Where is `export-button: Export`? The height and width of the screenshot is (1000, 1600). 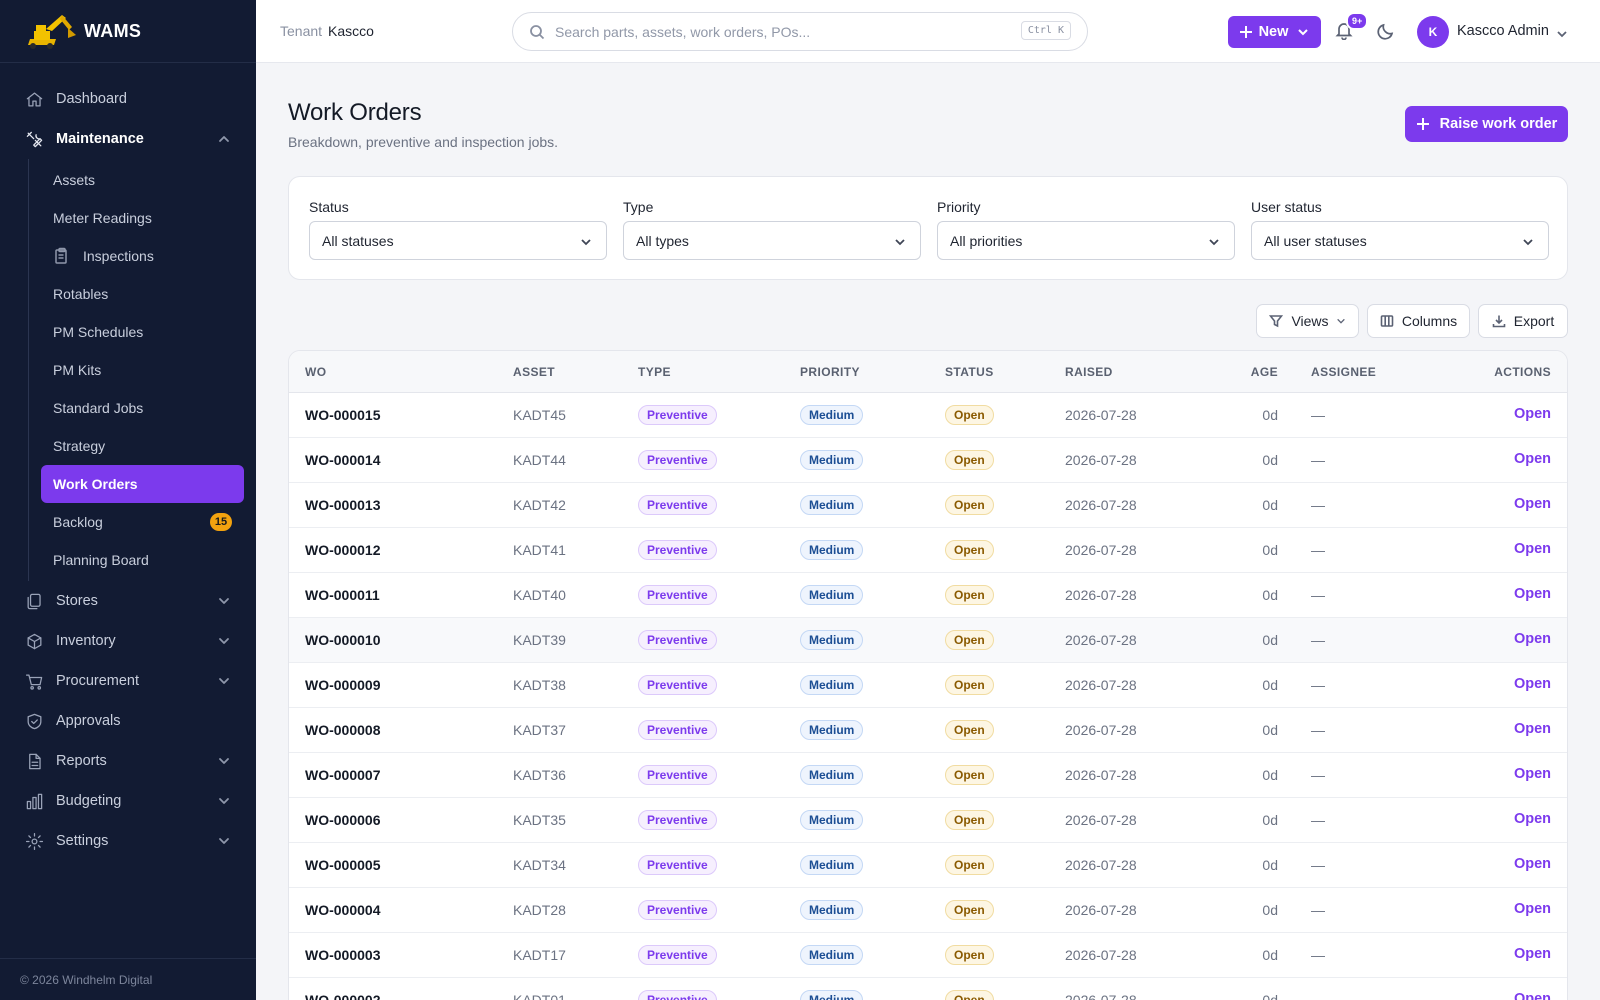 export-button: Export is located at coordinates (1523, 321).